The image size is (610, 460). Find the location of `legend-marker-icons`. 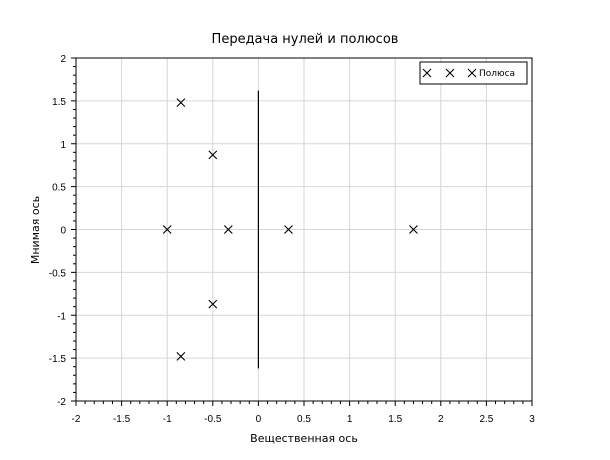

legend-marker-icons is located at coordinates (449, 73).